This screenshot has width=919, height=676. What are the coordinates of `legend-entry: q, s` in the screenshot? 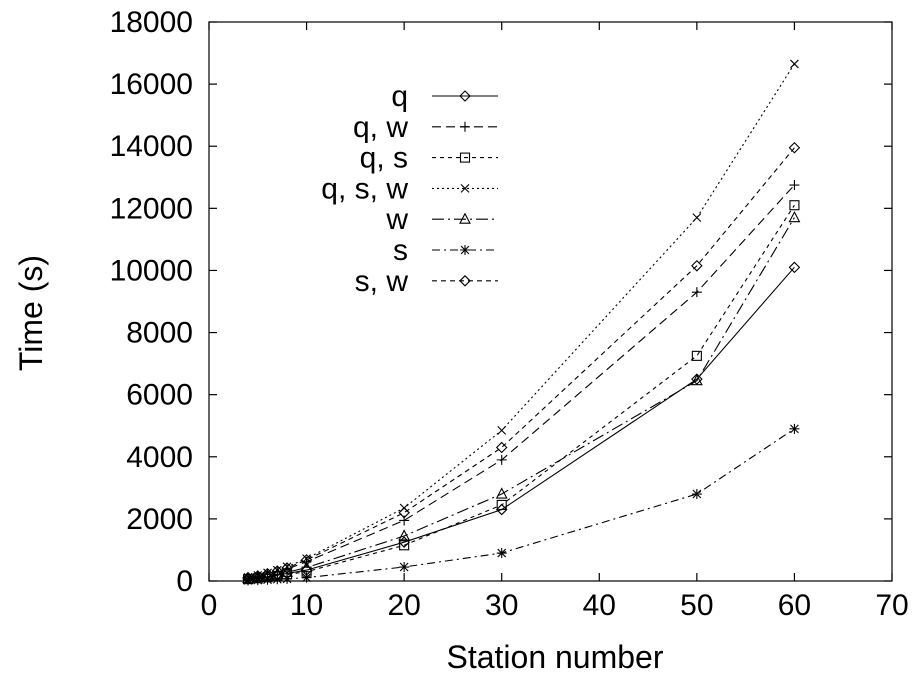 It's located at (429, 158).